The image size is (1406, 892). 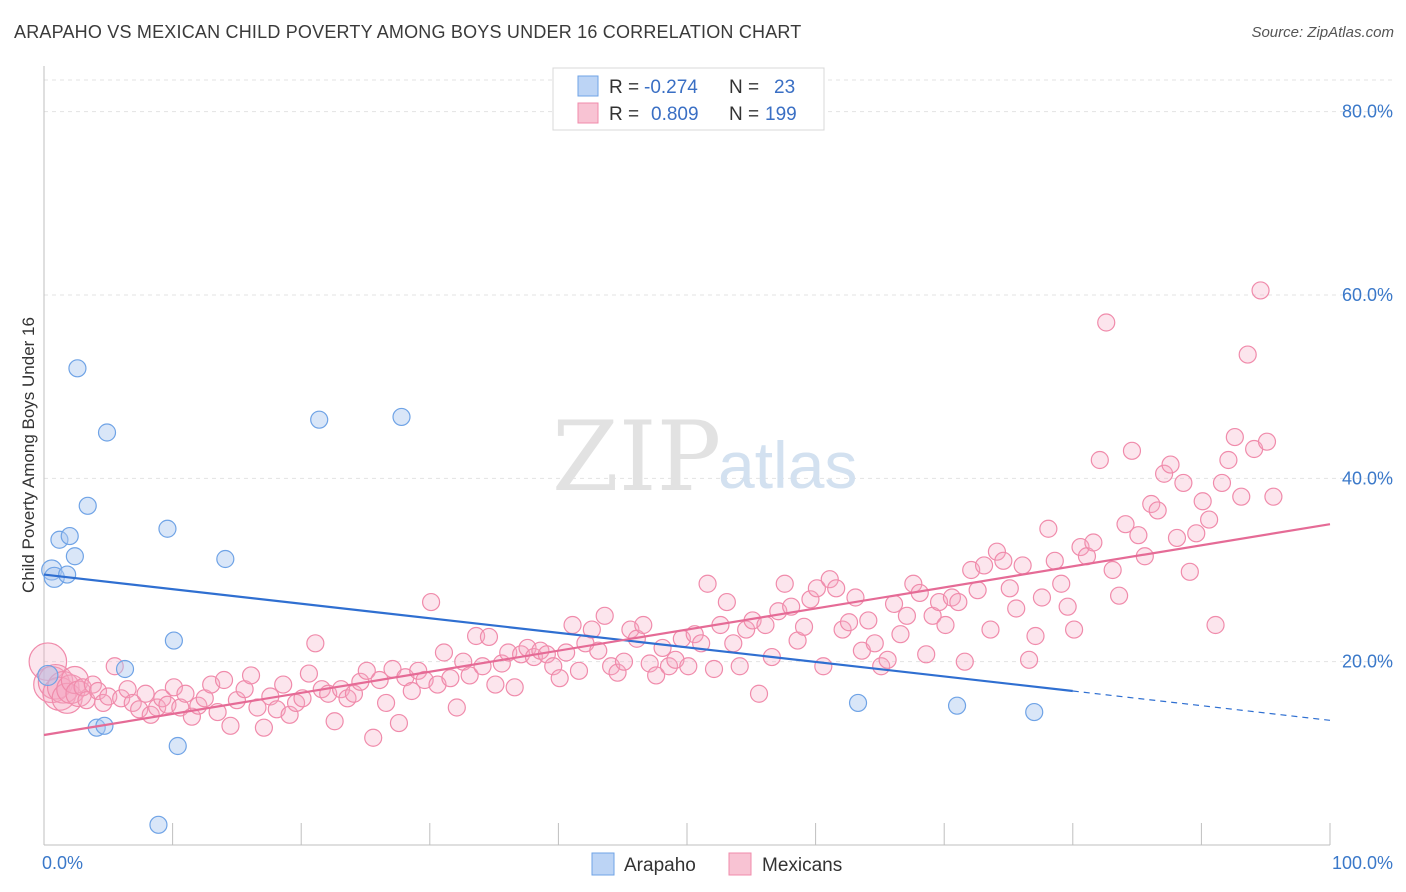 I want to click on x-tick-label: 0.0%, so click(x=62, y=863).